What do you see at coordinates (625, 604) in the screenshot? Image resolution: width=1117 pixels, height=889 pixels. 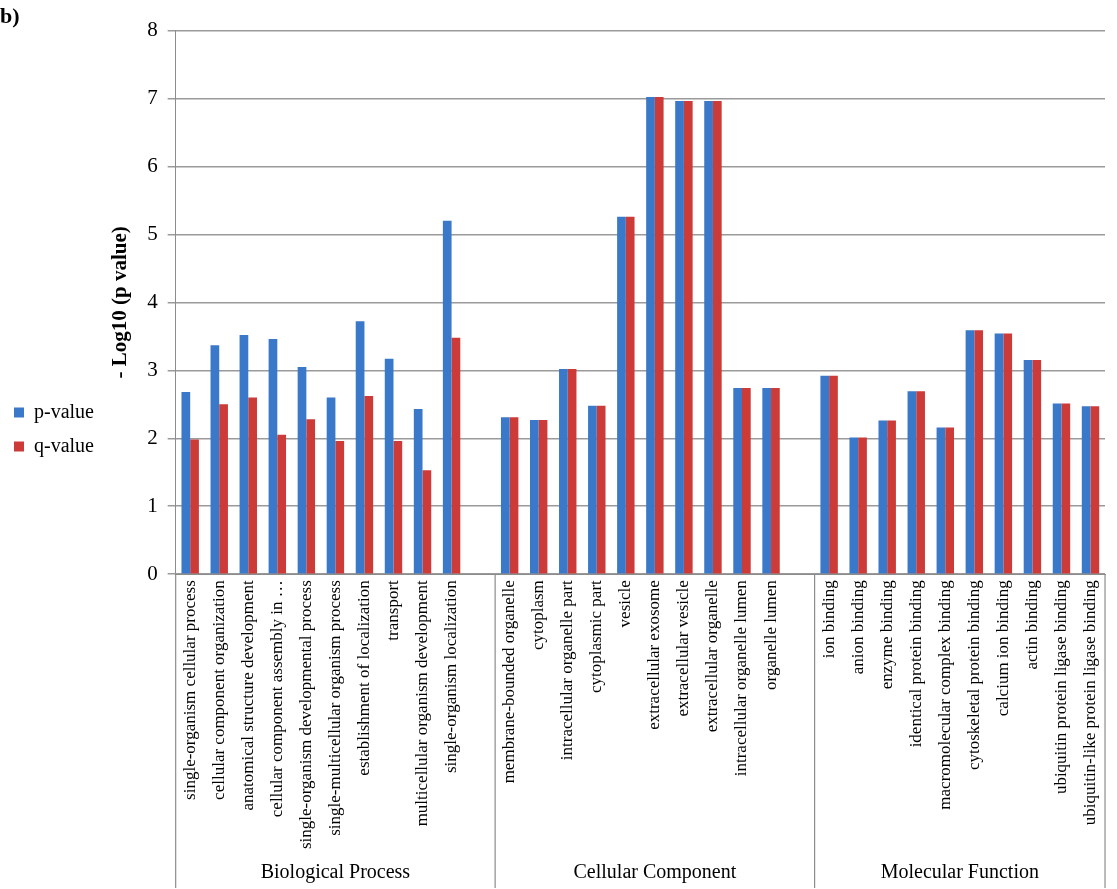 I see `x-tick-label: vesicle` at bounding box center [625, 604].